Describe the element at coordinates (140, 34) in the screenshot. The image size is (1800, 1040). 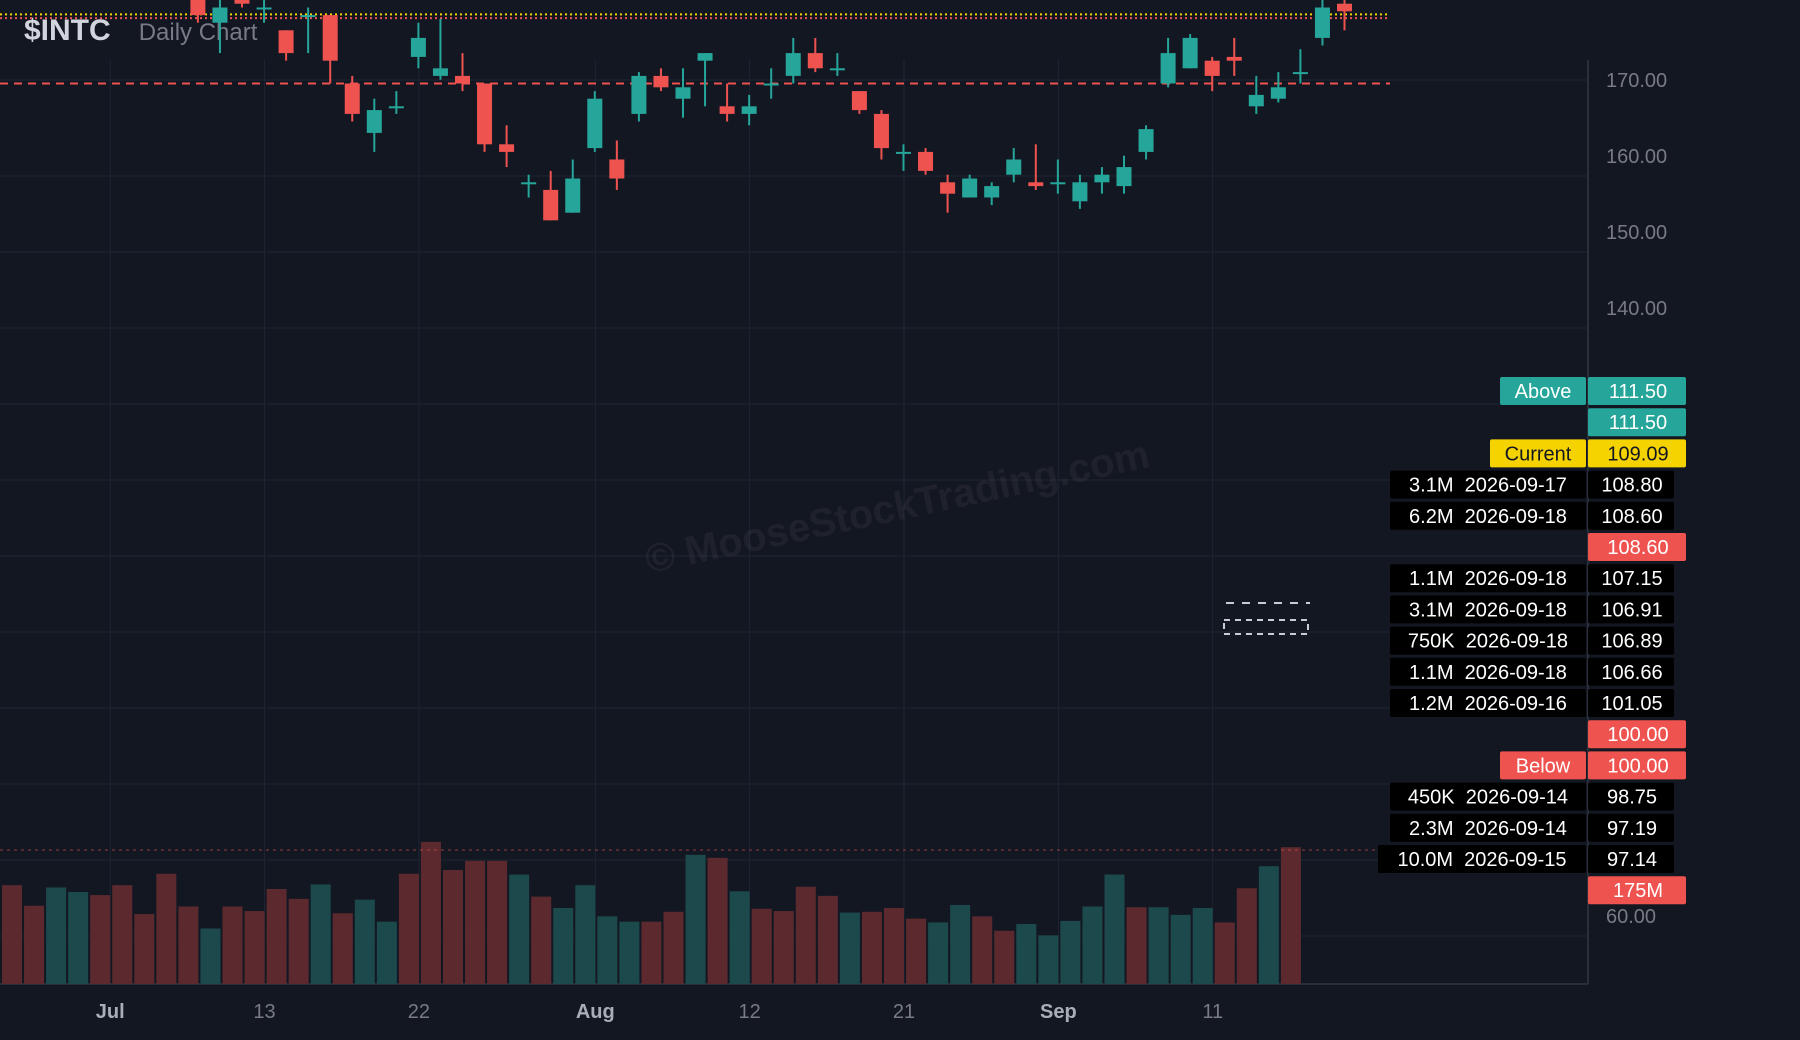
I see `chart-header: $INTC Daily Chart` at that location.